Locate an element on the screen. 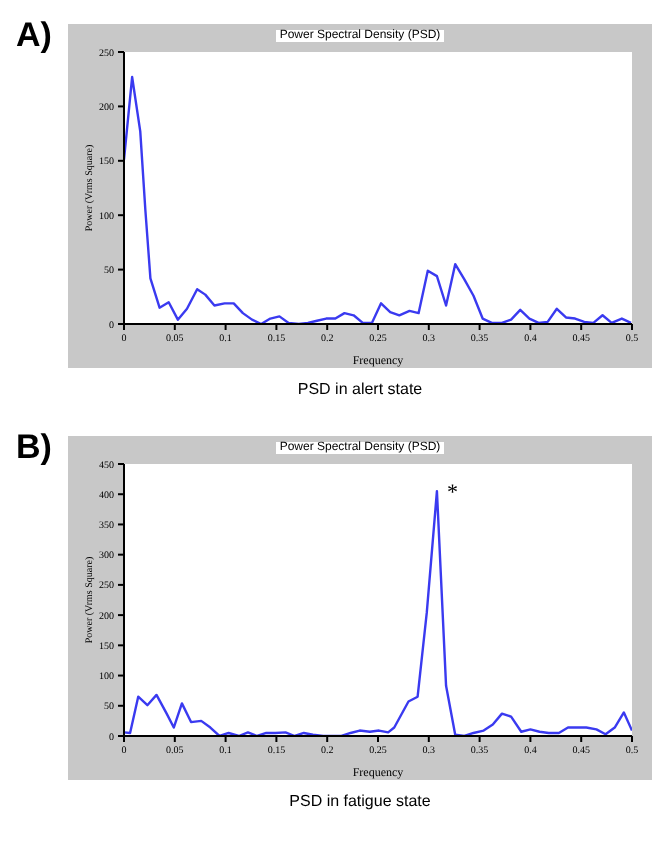 The width and height of the screenshot is (664, 852). text: B) is located at coordinates (34, 448).